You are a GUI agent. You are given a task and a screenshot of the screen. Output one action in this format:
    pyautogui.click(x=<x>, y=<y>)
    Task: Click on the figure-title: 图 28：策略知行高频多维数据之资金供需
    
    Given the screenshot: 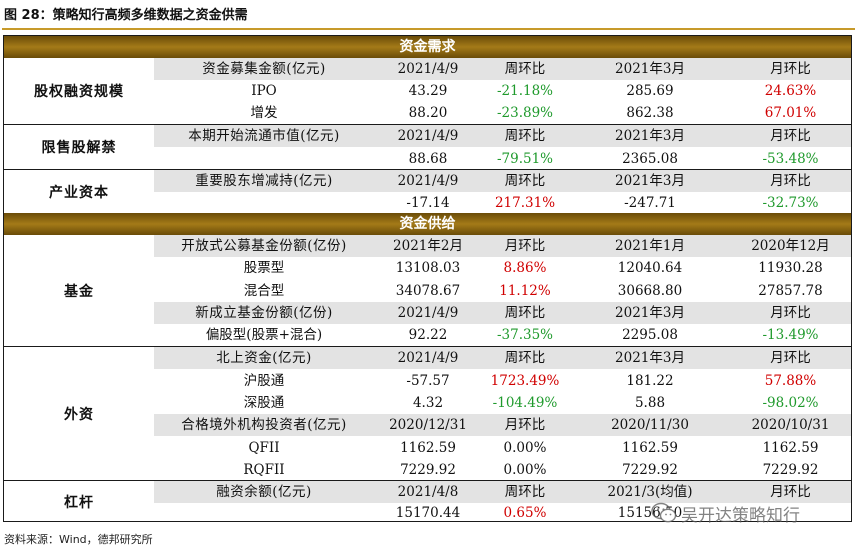 What is the action you would take?
    pyautogui.click(x=126, y=15)
    